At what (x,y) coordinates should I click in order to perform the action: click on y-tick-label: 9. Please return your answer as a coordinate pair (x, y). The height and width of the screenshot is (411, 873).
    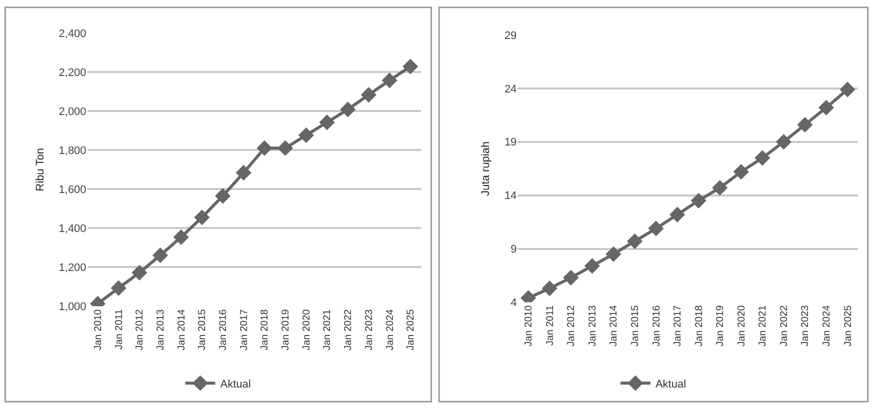
    Looking at the image, I should click on (513, 250).